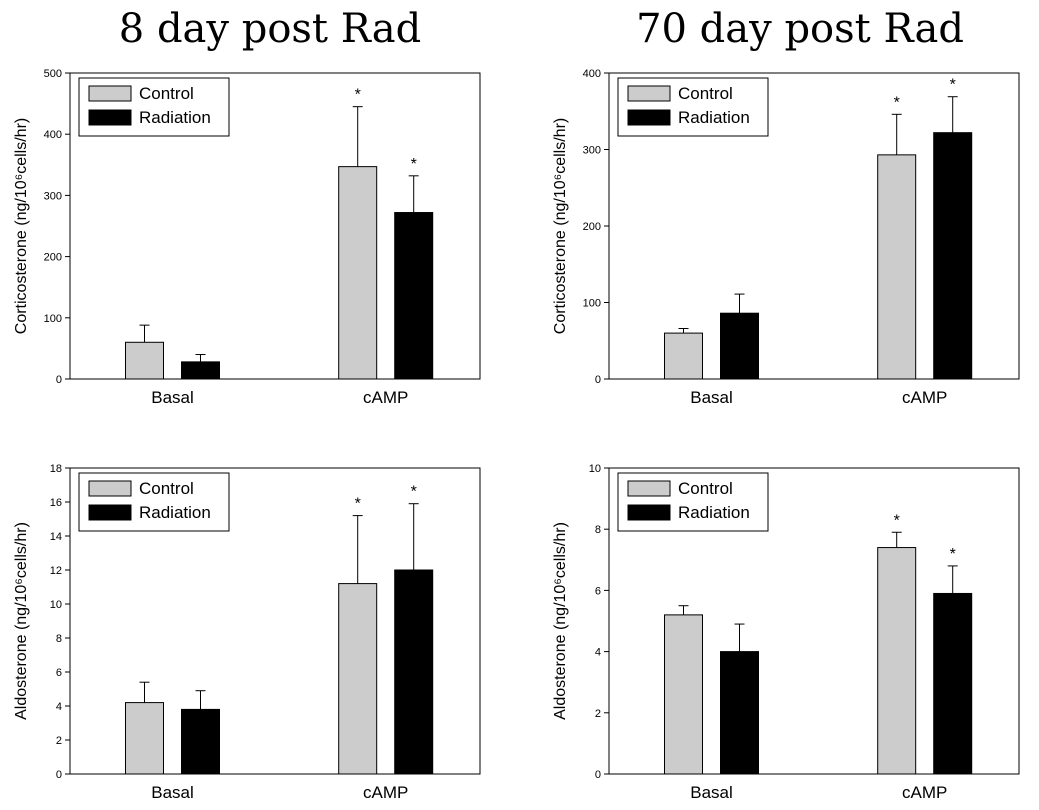 This screenshot has width=1039, height=810. I want to click on column-title-70-day: 70 day post Rad, so click(800, 29).